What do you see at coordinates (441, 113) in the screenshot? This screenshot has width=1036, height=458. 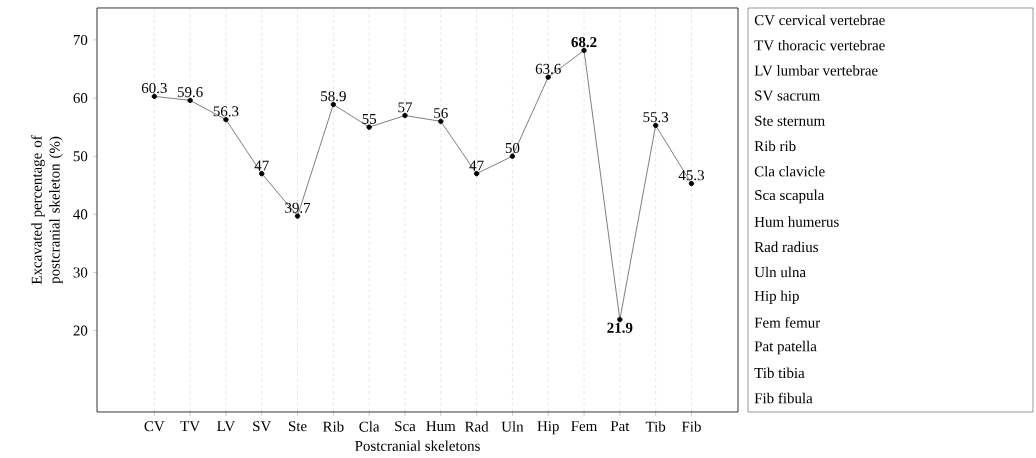 I see `data-label: 56` at bounding box center [441, 113].